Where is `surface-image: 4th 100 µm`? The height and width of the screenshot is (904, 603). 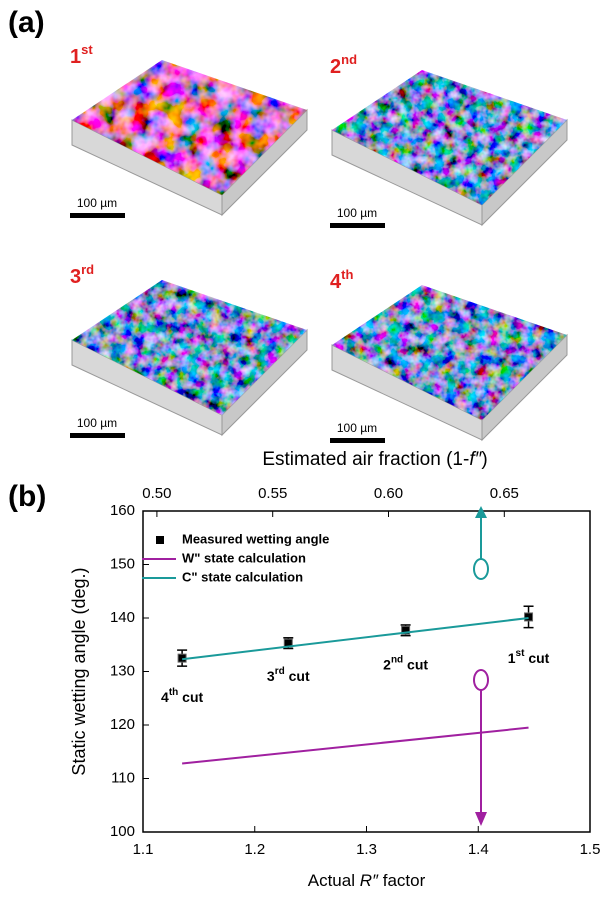
surface-image: 4th 100 µm is located at coordinates (449, 355).